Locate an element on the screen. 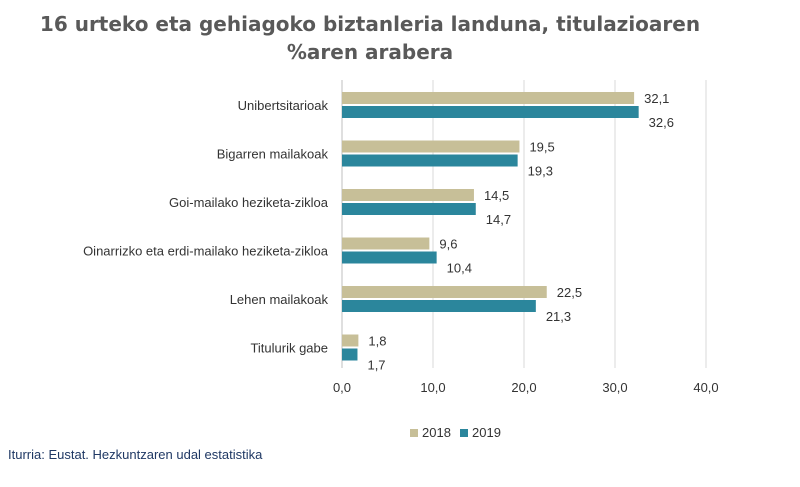 The image size is (800, 487). category-label: Bigarren mailakoak is located at coordinates (273, 154).